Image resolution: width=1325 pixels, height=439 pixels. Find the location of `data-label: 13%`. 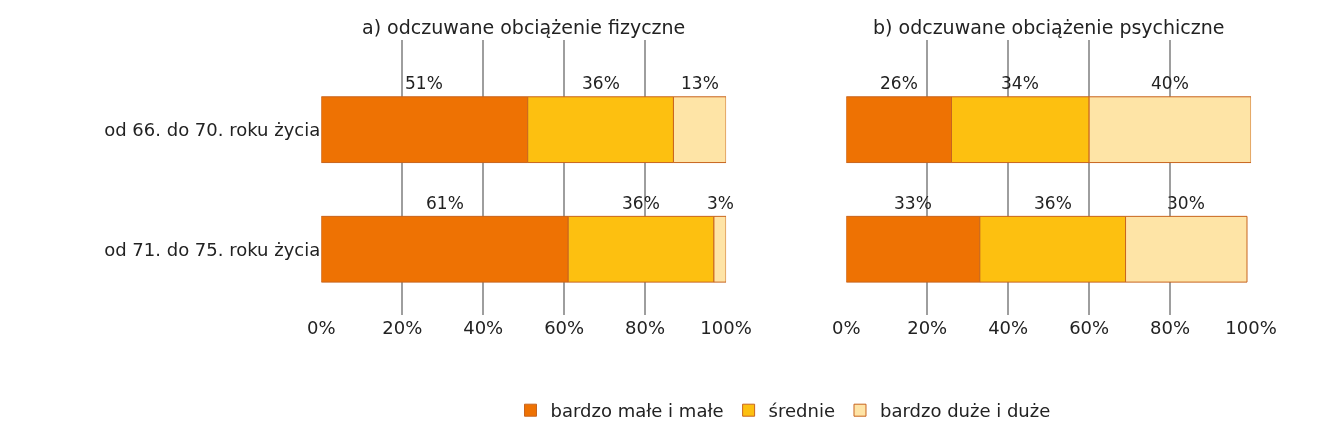

data-label: 13% is located at coordinates (700, 83).